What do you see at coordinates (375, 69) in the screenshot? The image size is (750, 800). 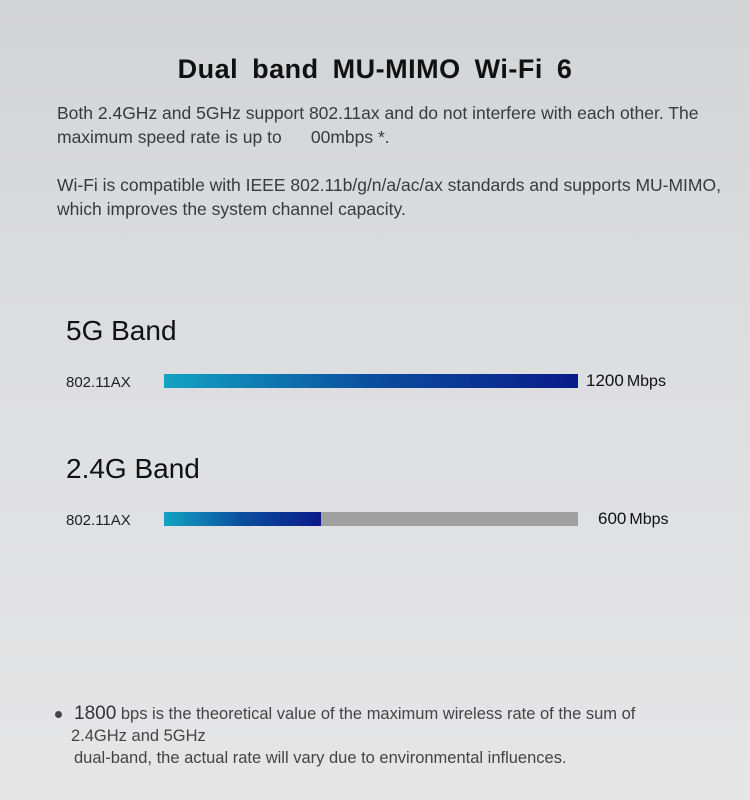 I see `page-title: Dual band MU-MIMO Wi-Fi 6` at bounding box center [375, 69].